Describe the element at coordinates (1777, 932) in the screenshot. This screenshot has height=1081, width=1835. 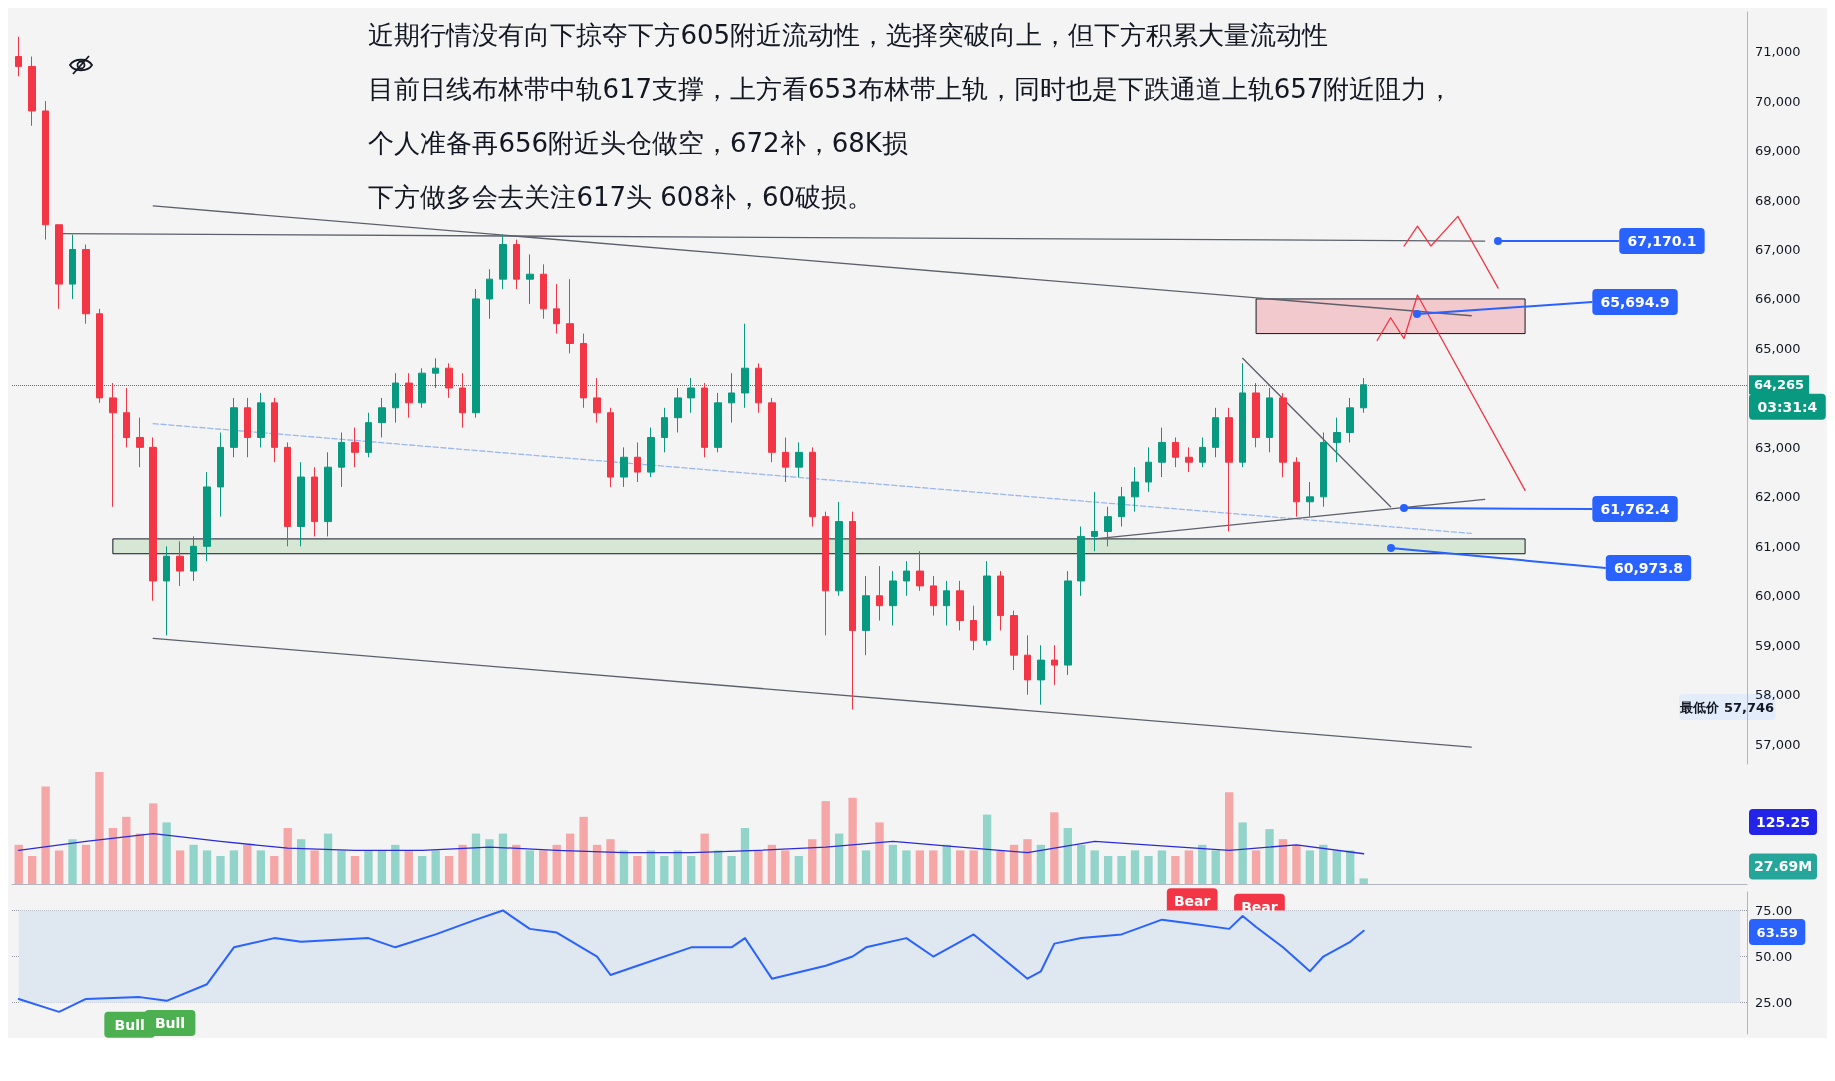
I see `text: 63.59` at that location.